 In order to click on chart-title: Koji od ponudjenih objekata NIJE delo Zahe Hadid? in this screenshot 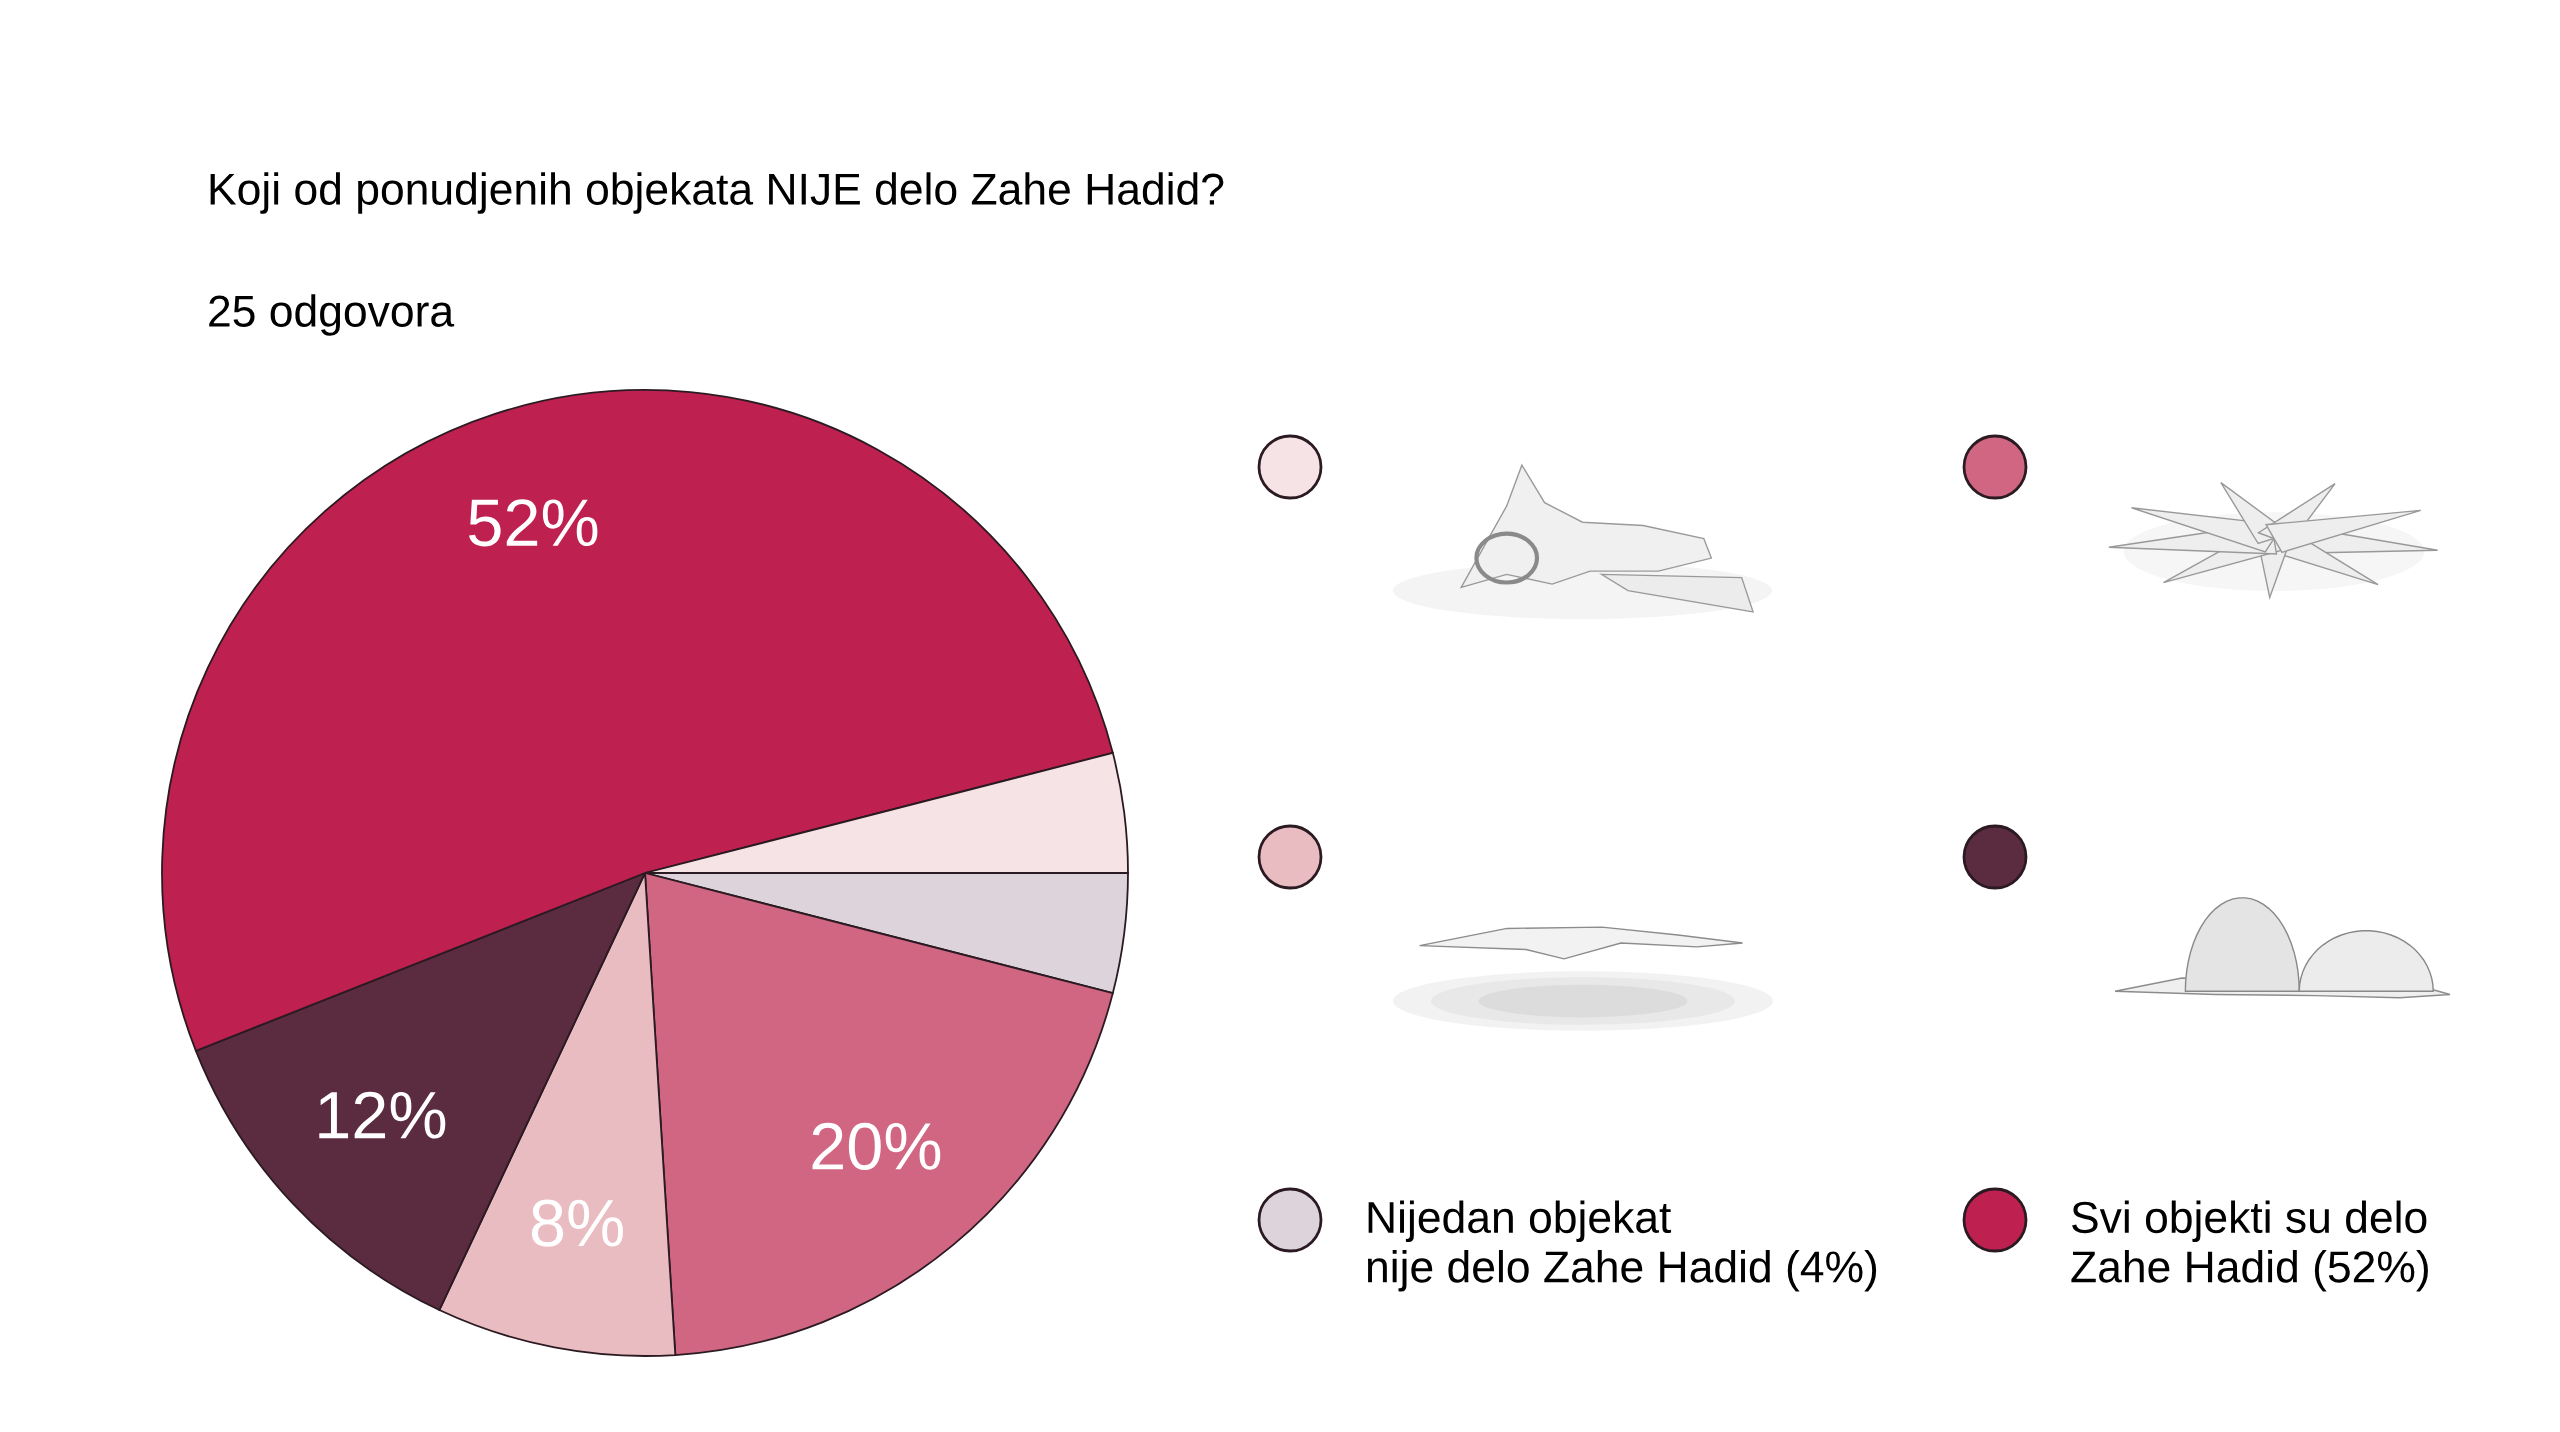, I will do `click(717, 193)`.